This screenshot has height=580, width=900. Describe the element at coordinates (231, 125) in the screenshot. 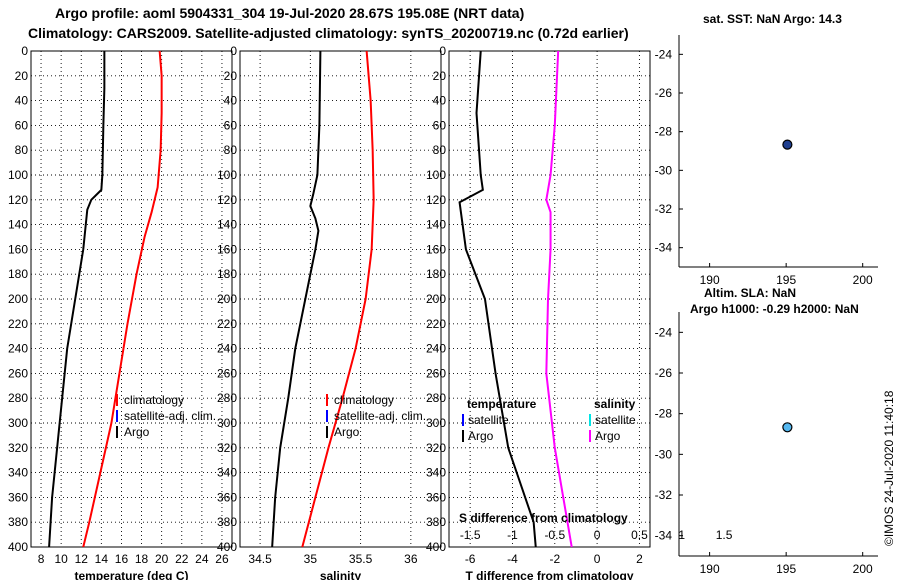

I see `salinity-y-tick-label: 60` at that location.